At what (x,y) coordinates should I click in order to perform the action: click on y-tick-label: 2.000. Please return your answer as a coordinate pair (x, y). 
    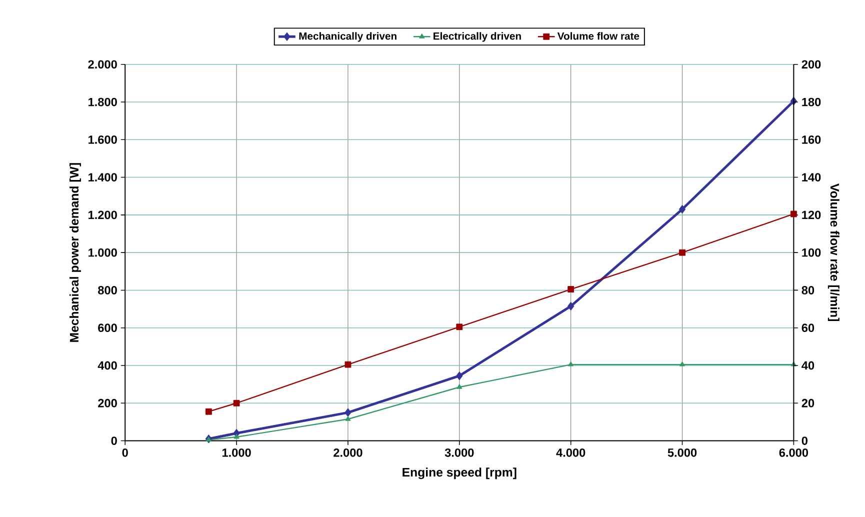
    Looking at the image, I should click on (102, 64).